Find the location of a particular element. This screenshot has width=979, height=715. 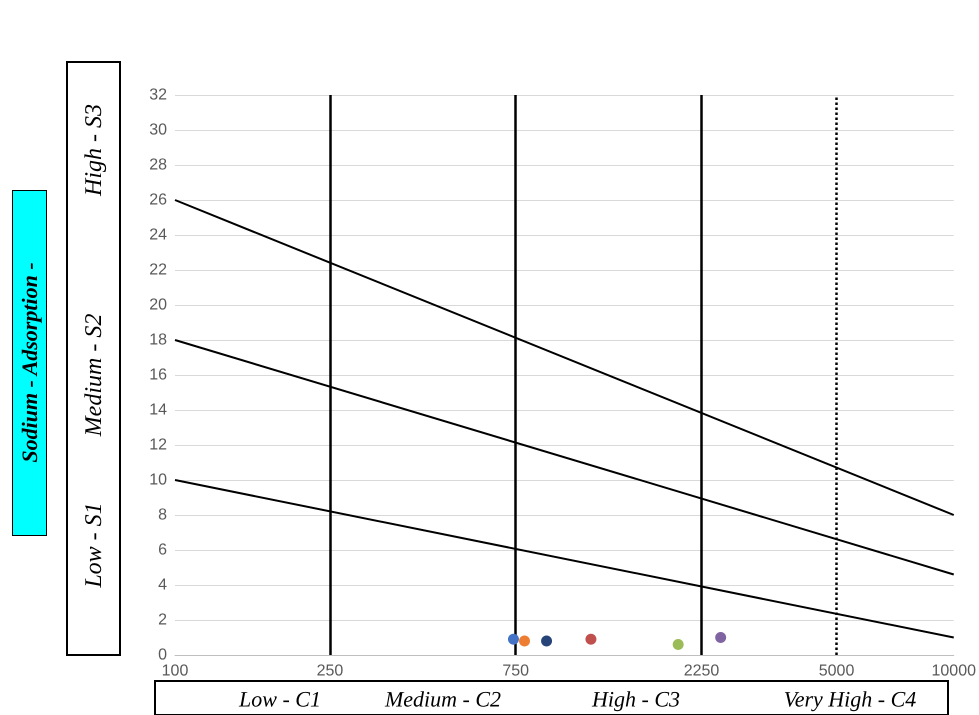

x-tick-label: 10000 is located at coordinates (954, 671).